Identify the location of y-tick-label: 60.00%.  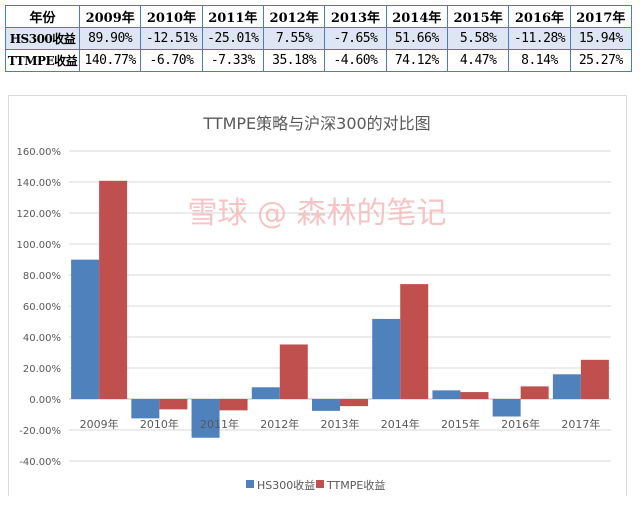
(42, 307).